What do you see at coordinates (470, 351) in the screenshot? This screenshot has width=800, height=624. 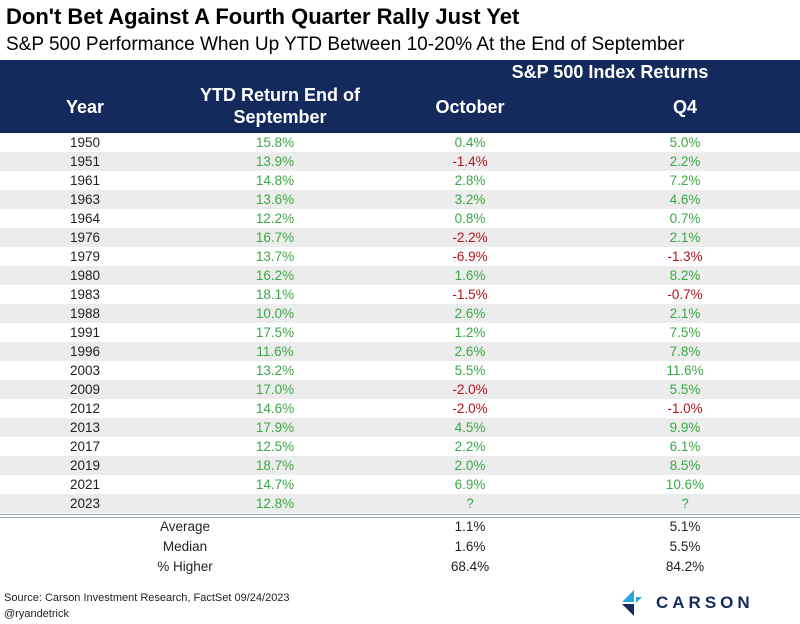 I see `october-cell: 2.6%` at bounding box center [470, 351].